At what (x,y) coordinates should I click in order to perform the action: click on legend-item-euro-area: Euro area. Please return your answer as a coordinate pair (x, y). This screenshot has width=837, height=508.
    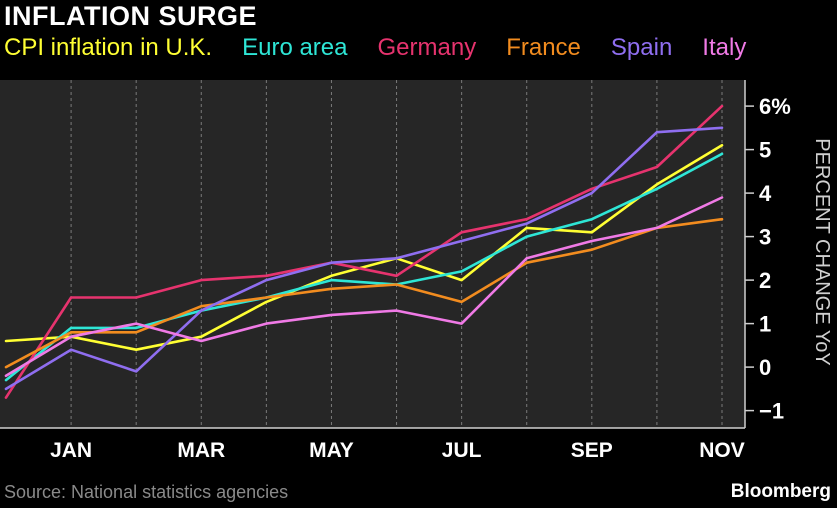
    Looking at the image, I should click on (295, 47).